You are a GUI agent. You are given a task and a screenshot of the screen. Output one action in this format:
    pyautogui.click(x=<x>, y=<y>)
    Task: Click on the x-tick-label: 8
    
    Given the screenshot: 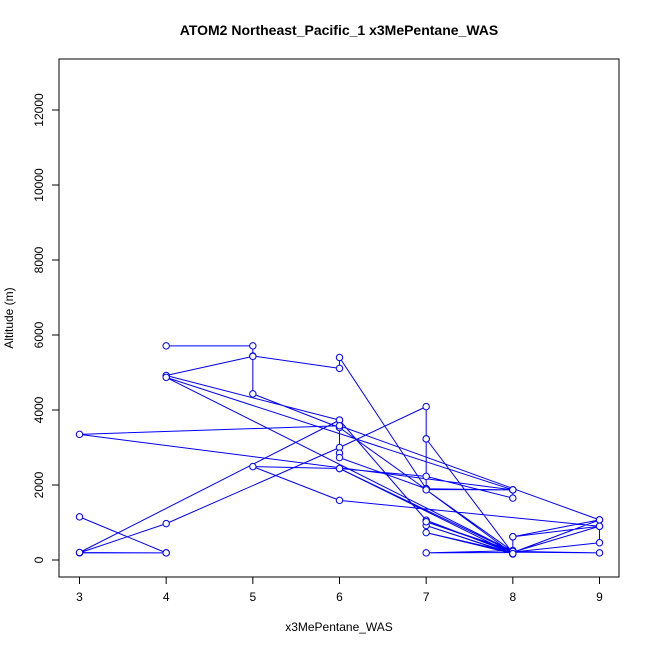 What is the action you would take?
    pyautogui.click(x=512, y=597)
    